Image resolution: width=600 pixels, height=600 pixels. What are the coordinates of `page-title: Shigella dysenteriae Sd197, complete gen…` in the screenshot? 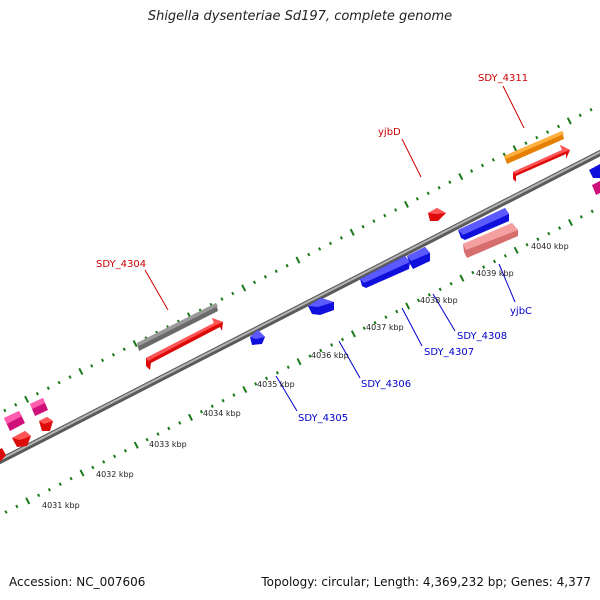 It's located at (300, 16).